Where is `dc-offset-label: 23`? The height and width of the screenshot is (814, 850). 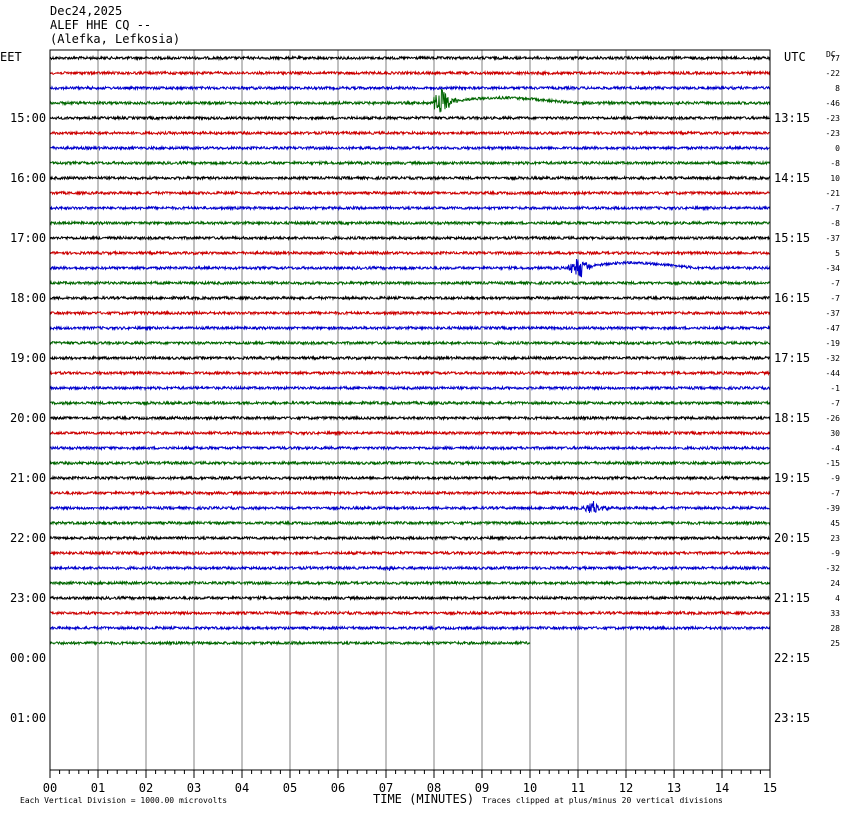 dc-offset-label: 23 is located at coordinates (835, 538).